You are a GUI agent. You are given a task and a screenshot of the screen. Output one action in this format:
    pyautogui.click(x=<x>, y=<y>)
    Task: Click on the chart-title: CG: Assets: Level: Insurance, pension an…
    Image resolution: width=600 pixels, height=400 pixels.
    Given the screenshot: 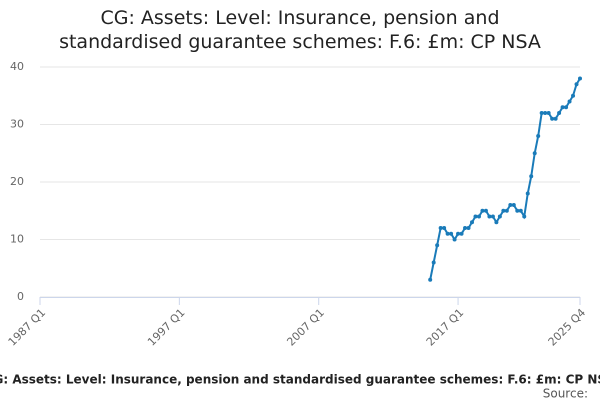 What is the action you would take?
    pyautogui.click(x=300, y=30)
    